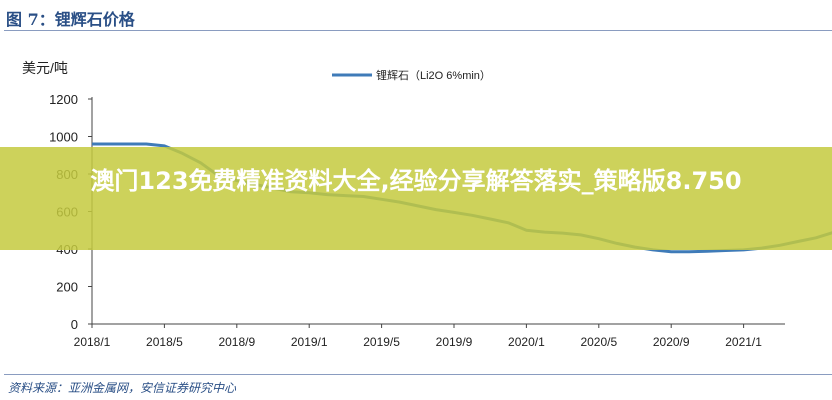 The width and height of the screenshot is (832, 400). I want to click on y-axis-label: 美元/吨, so click(45, 68).